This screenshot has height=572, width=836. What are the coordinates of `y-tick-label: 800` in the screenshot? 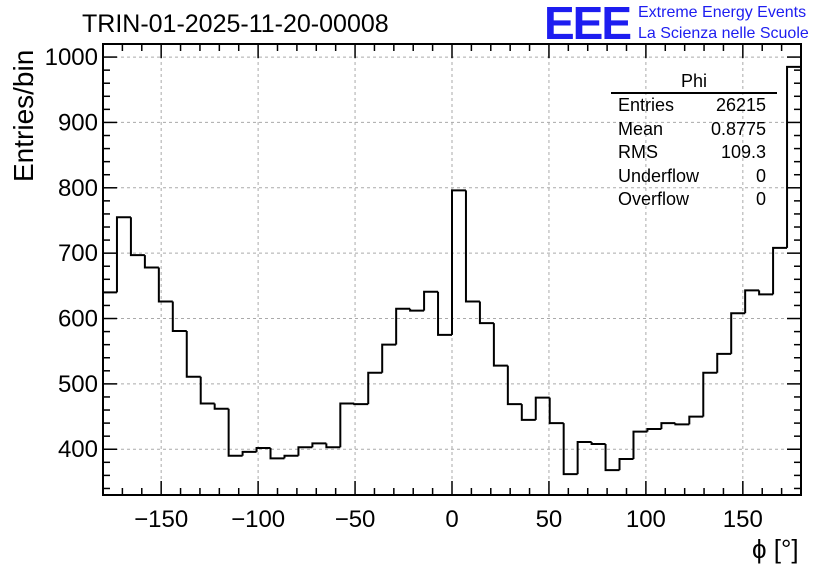 It's located at (78, 188).